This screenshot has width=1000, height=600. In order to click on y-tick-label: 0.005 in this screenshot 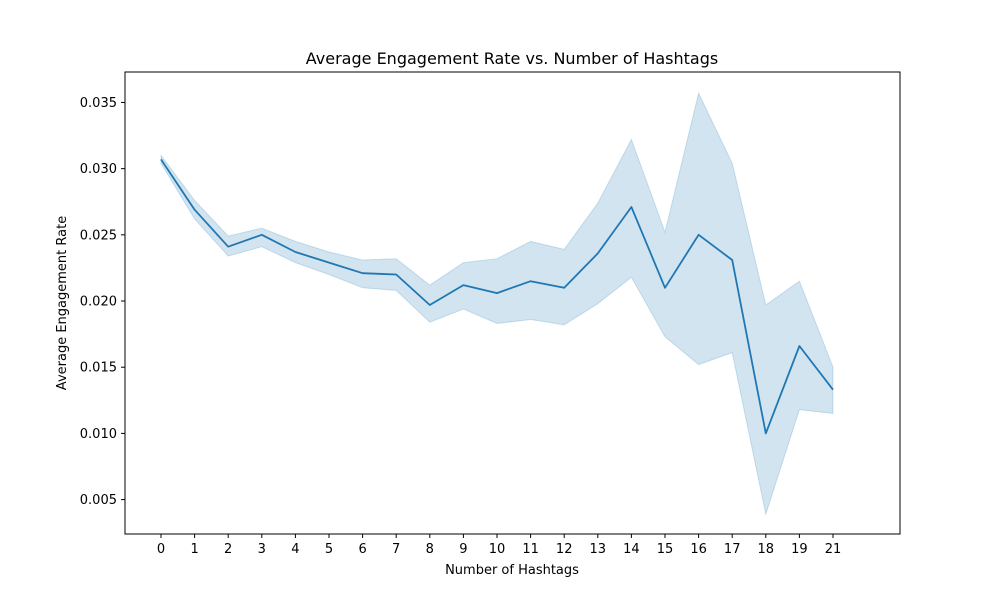, I will do `click(98, 500)`.